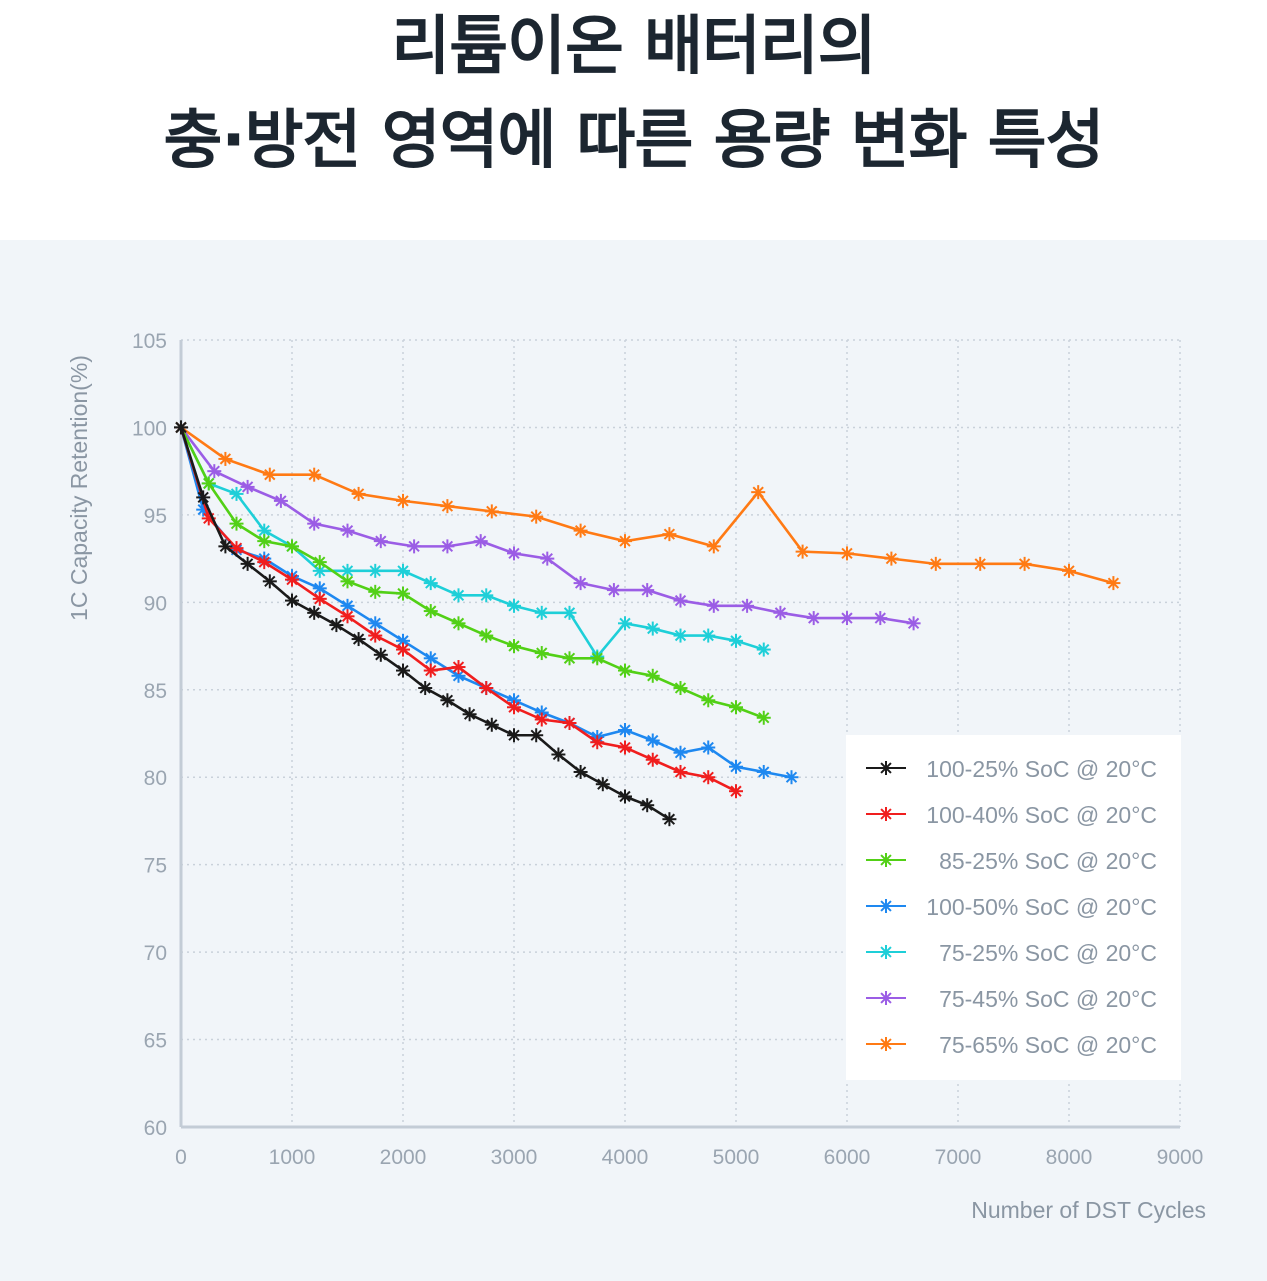  Describe the element at coordinates (472, 542) in the screenshot. I see `series-75-25%` at that location.